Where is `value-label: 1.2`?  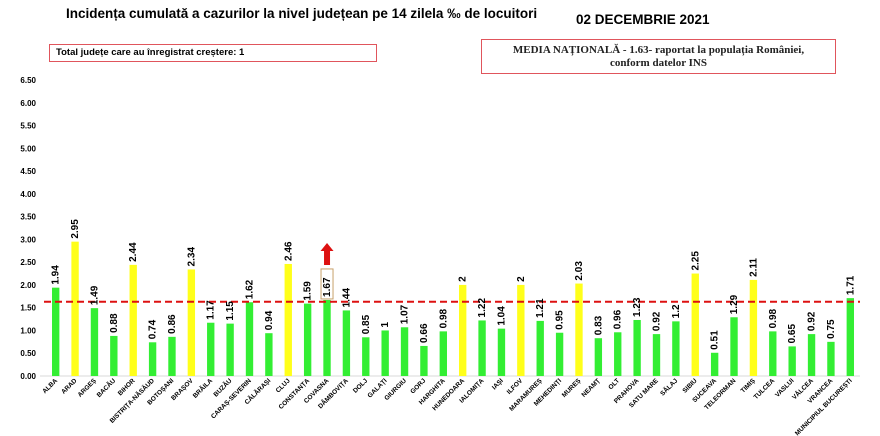 value-label: 1.2 is located at coordinates (676, 311).